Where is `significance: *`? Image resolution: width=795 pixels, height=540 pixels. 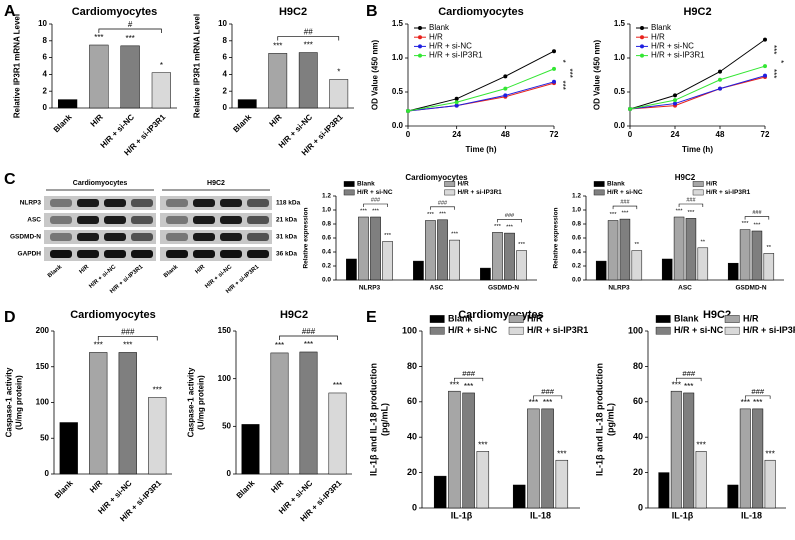 significance: * is located at coordinates (161, 65).